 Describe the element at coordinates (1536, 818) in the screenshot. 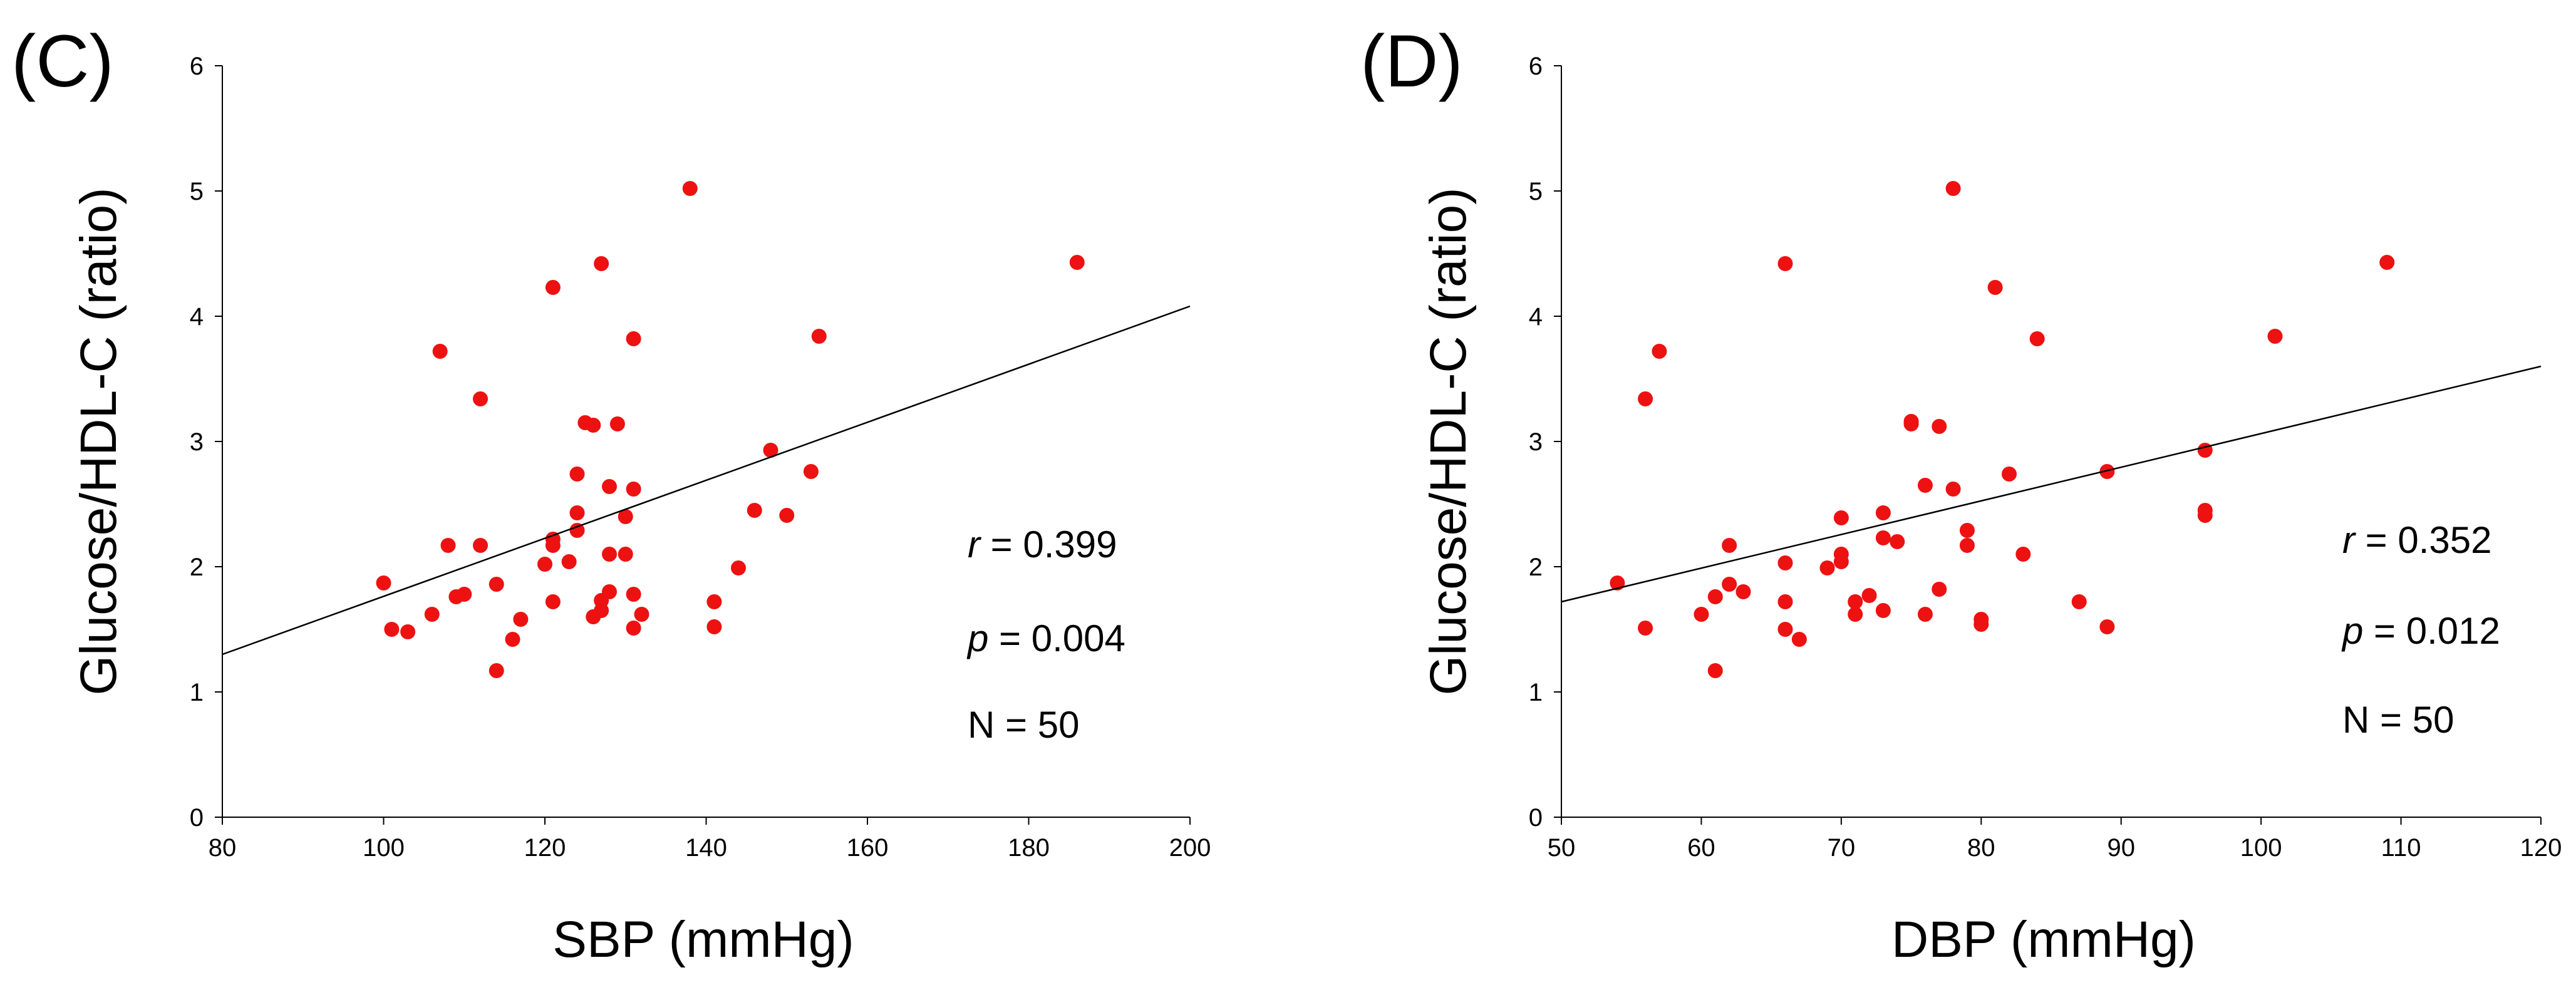

I see `y-tick-label: 0` at that location.